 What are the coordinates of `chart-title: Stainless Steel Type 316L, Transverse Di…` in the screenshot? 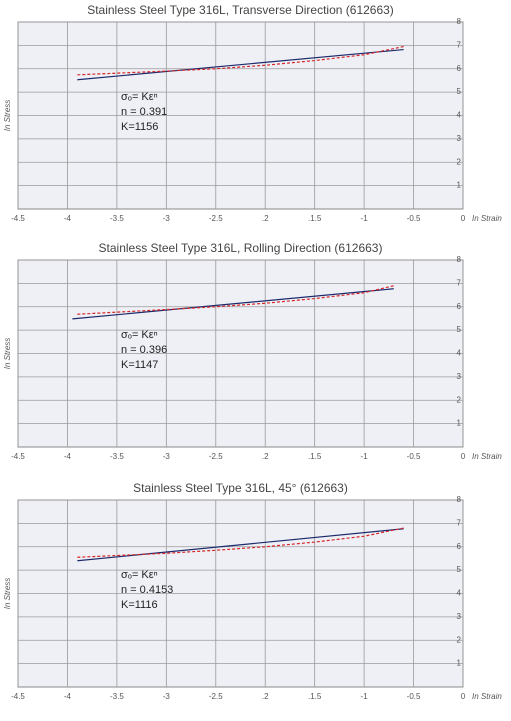 It's located at (240, 10).